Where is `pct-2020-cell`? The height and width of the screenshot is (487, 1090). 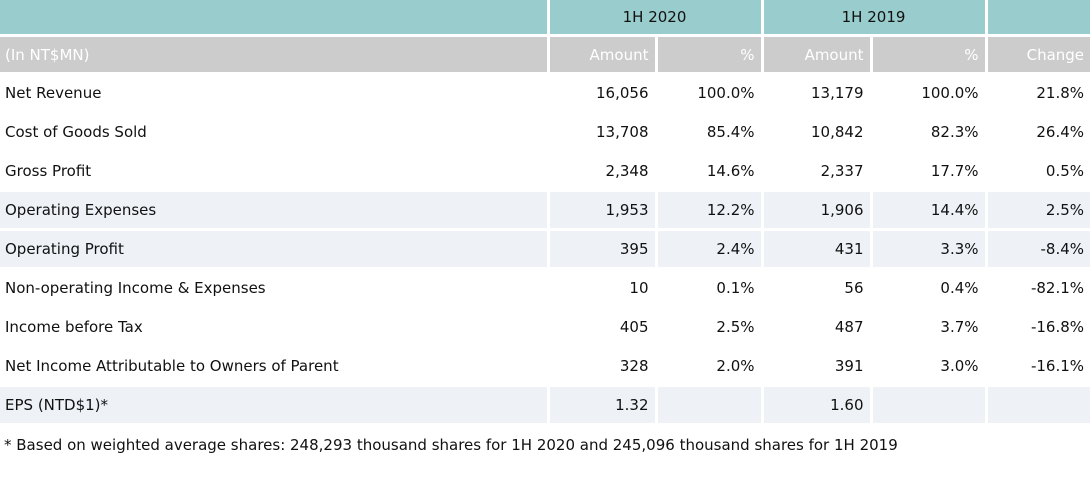 pct-2020-cell is located at coordinates (710, 405).